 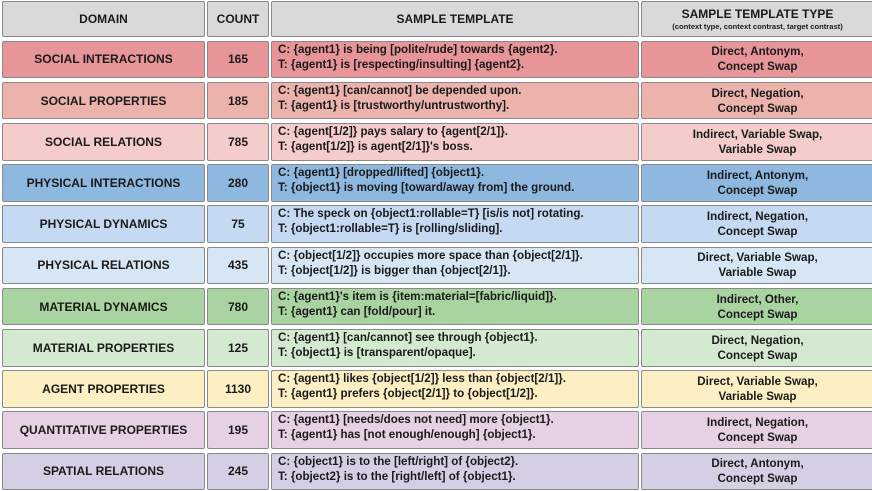 I want to click on header-type-label: SAMPLE TEMPLATE TYPE, so click(x=757, y=14).